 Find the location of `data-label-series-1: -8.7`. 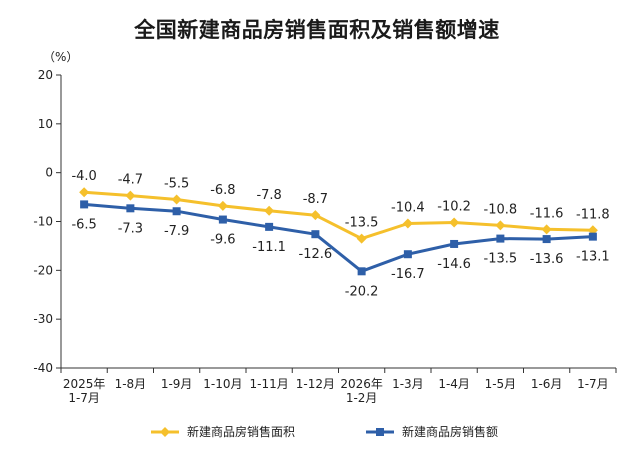

data-label-series-1: -8.7 is located at coordinates (315, 199).